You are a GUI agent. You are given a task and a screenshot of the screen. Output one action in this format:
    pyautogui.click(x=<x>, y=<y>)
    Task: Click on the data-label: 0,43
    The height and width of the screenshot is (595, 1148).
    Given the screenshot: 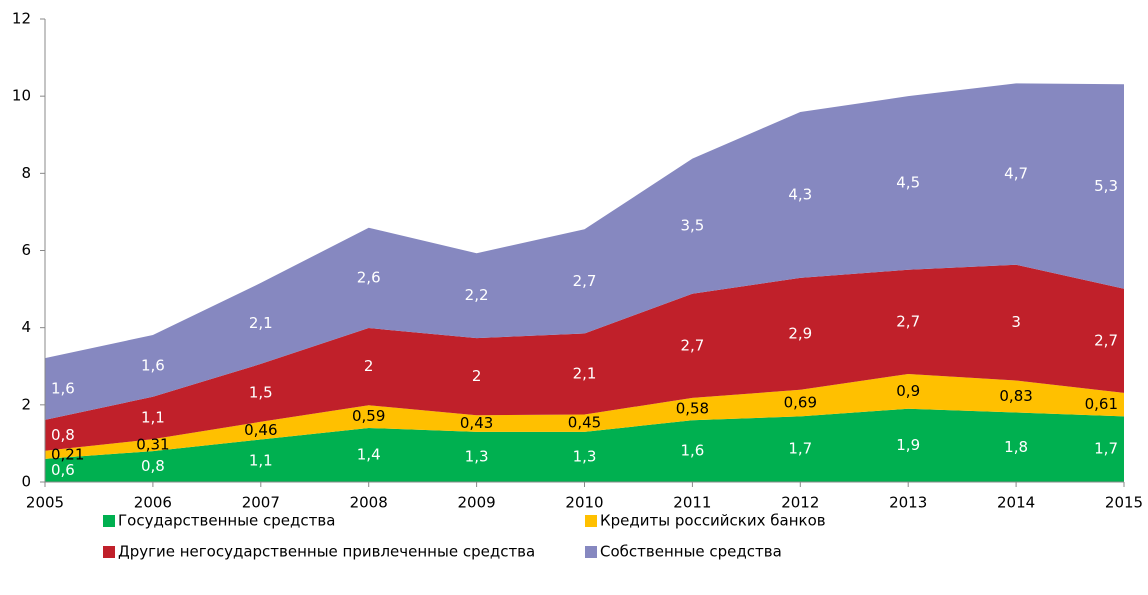 What is the action you would take?
    pyautogui.click(x=476, y=423)
    